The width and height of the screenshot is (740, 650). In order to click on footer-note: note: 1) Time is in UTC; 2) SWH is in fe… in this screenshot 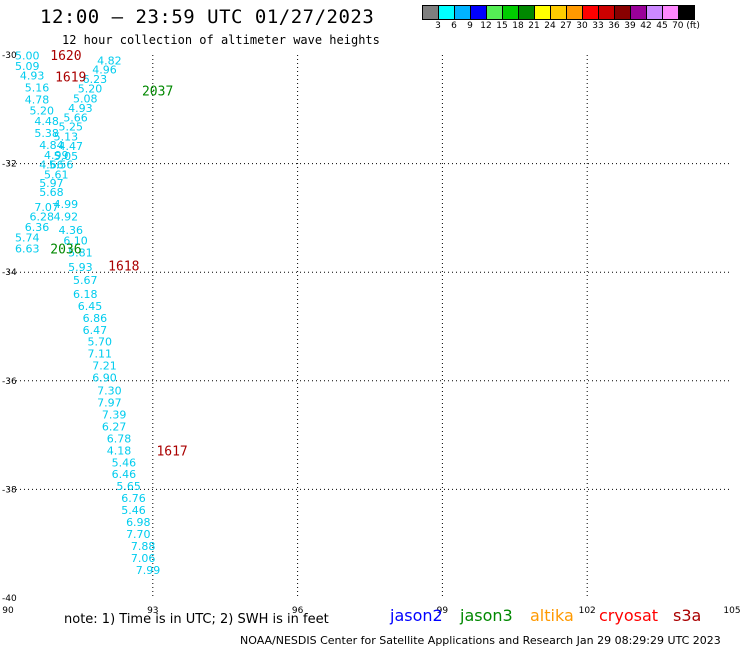, I will do `click(196, 619)`.